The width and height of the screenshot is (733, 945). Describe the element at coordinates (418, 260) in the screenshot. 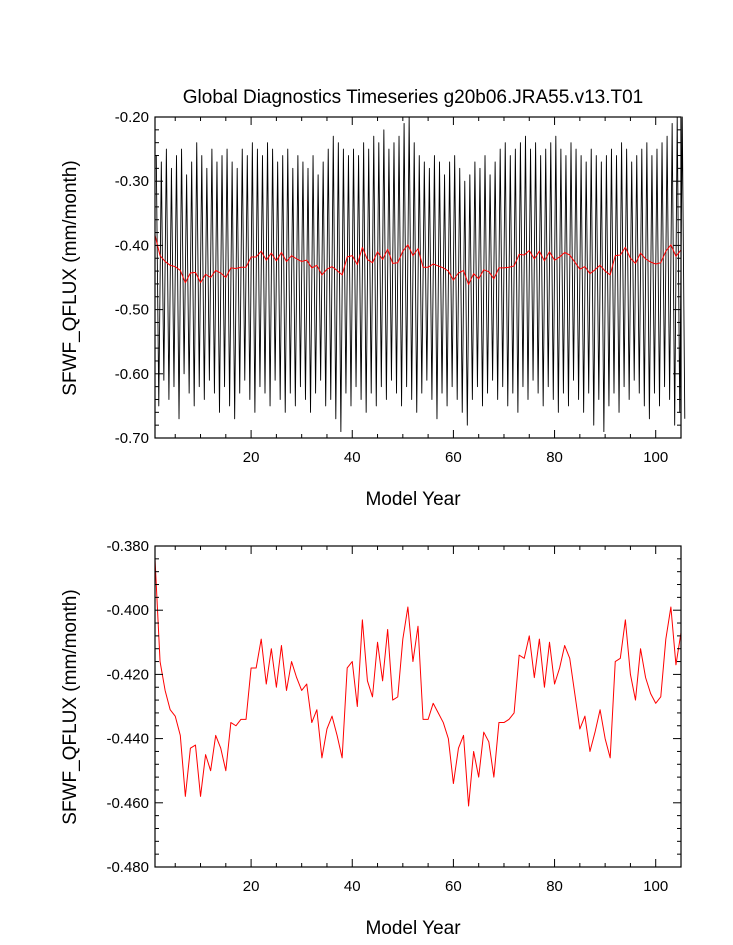

I see `series-line-annual-mean` at that location.